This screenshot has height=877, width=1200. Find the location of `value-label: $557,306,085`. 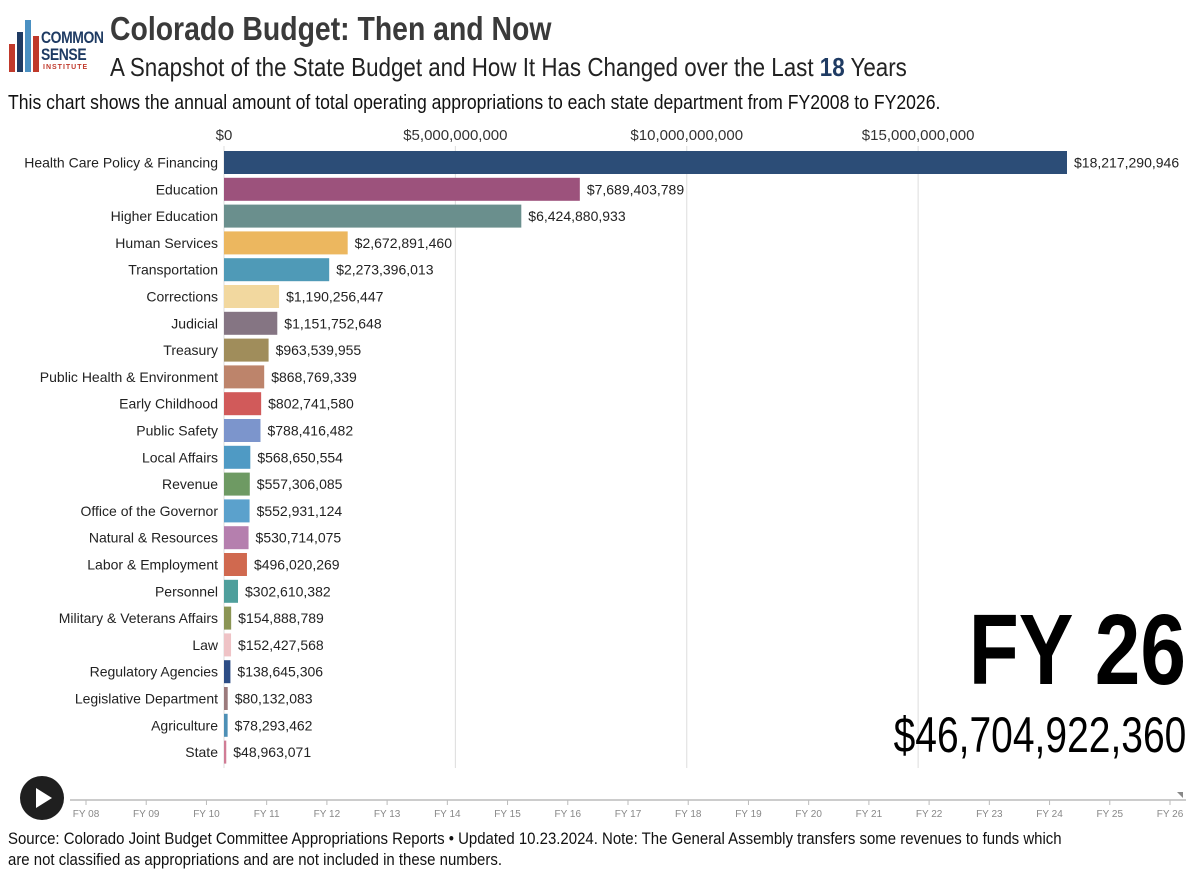

value-label: $557,306,085 is located at coordinates (300, 484).